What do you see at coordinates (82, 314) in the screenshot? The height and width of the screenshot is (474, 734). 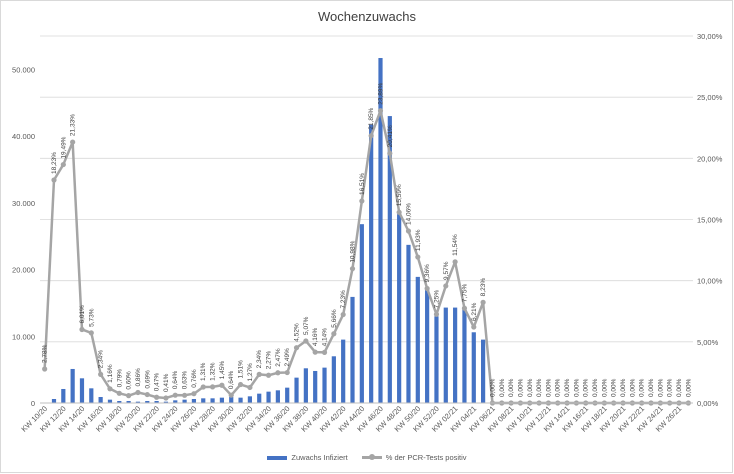 I see `data-label: 6,01%` at bounding box center [82, 314].